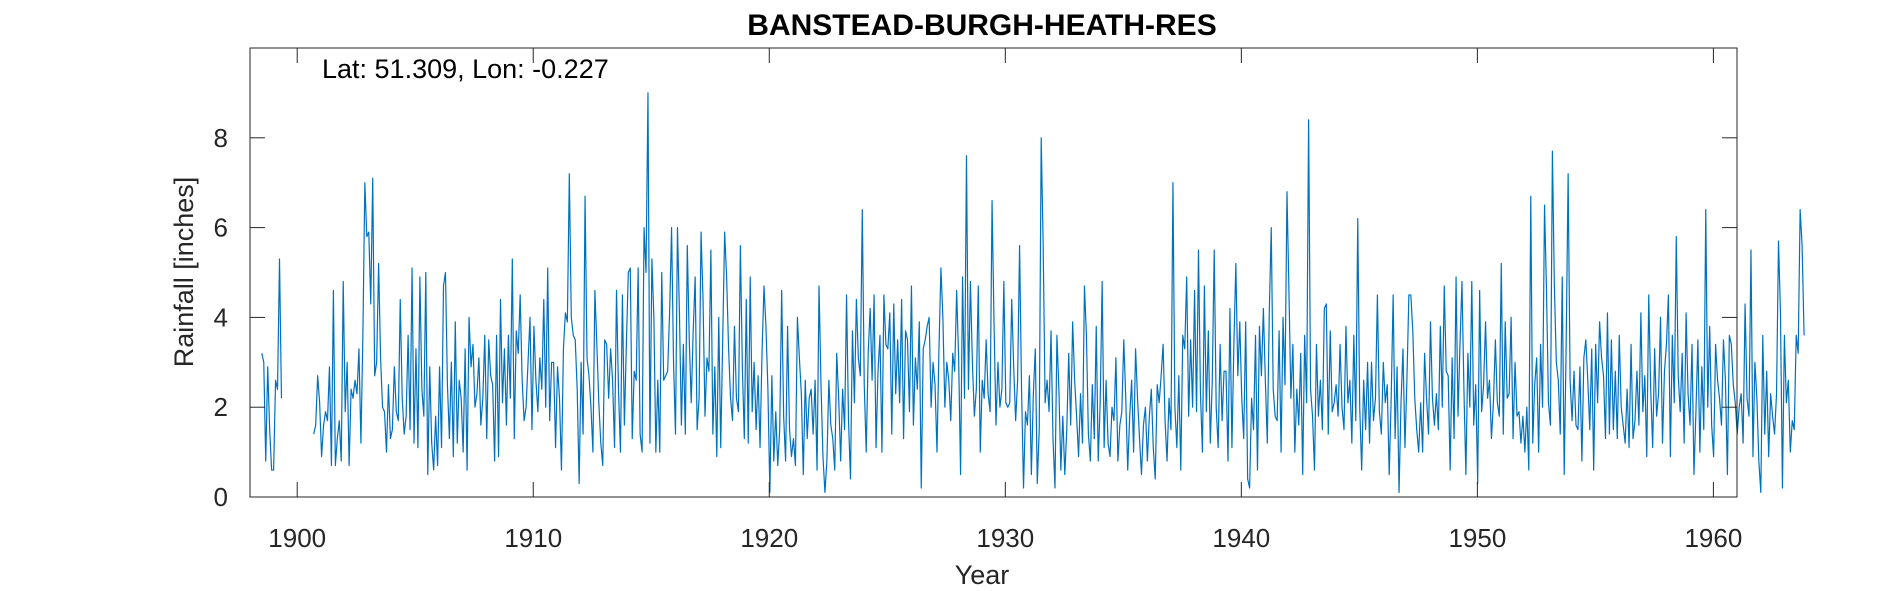  What do you see at coordinates (465, 69) in the screenshot?
I see `location-annotation: Lat: 51.309, Lon: -0.227` at bounding box center [465, 69].